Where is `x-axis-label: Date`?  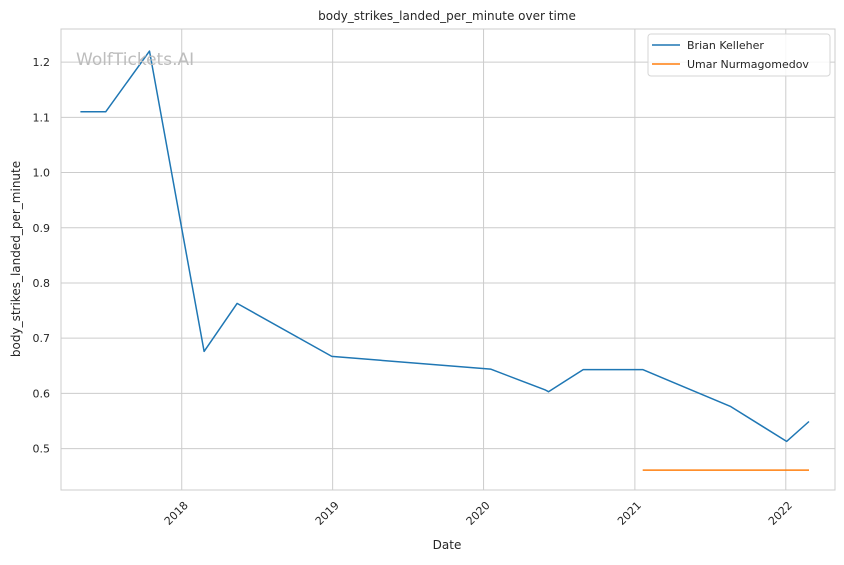 x-axis-label: Date is located at coordinates (447, 545).